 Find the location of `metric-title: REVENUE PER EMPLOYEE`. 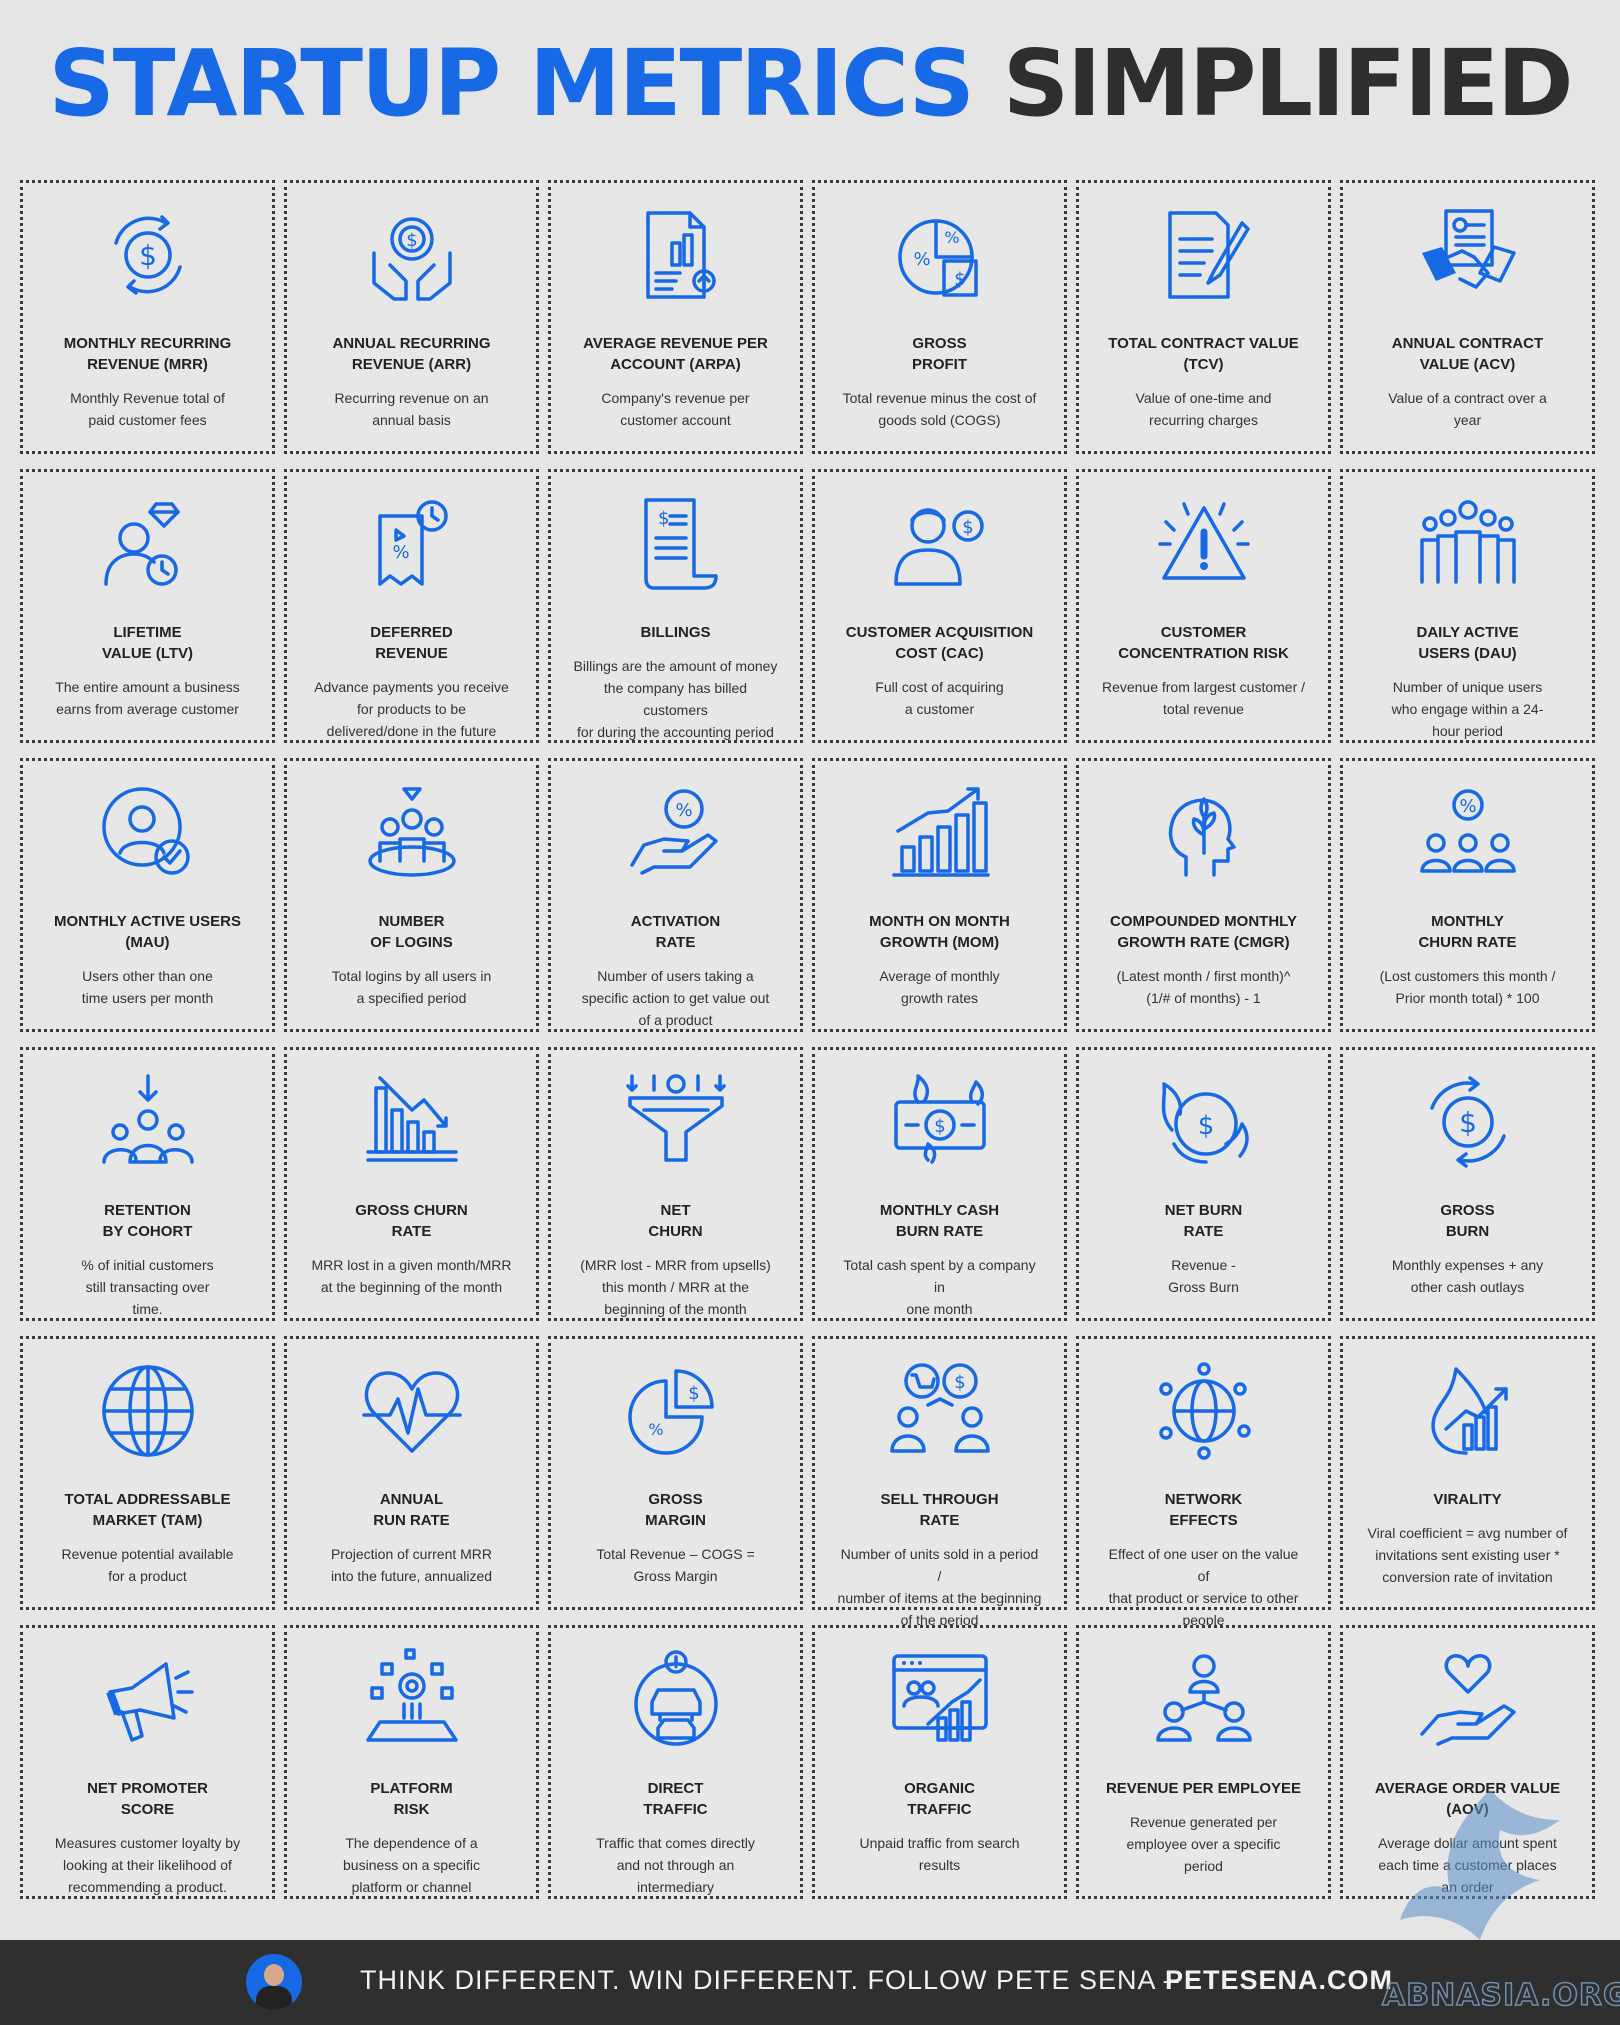

metric-title: REVENUE PER EMPLOYEE is located at coordinates (1203, 1788).